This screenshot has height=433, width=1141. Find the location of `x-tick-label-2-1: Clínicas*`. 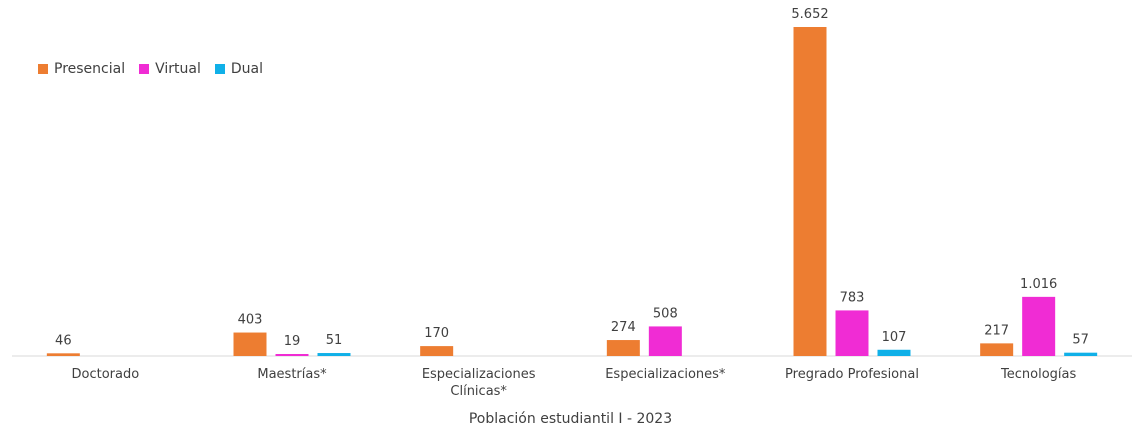

x-tick-label-2-1: Clínicas* is located at coordinates (478, 391).